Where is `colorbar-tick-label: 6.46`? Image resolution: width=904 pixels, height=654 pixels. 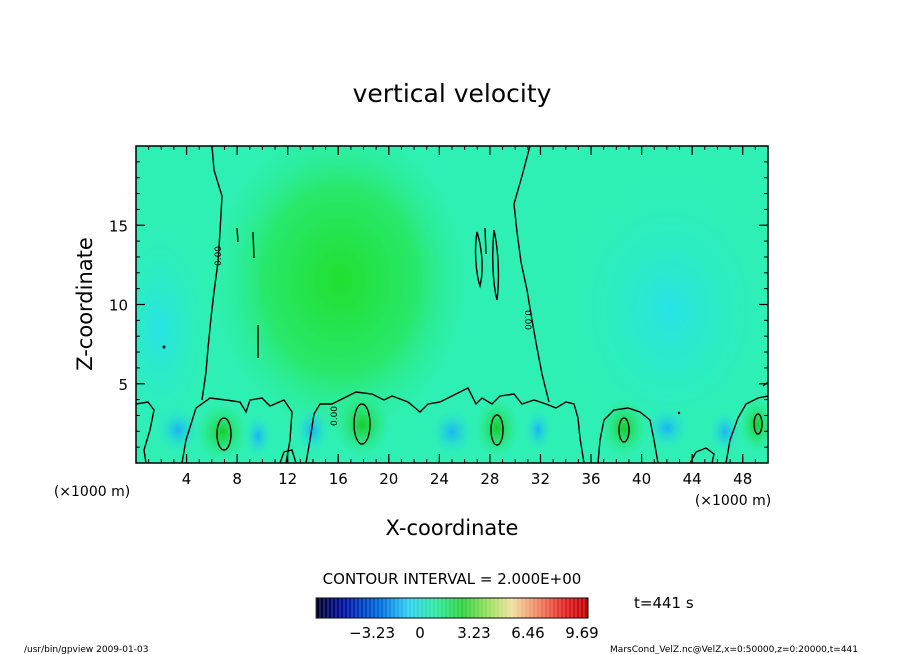 colorbar-tick-label: 6.46 is located at coordinates (527, 633).